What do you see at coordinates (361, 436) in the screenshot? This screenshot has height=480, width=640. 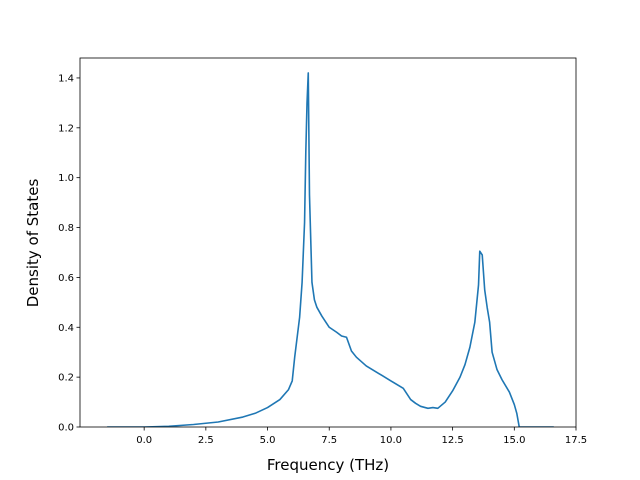 I see `x-axis-ticks: 0.0 2.5 5.0 7.5 10.0 12.5 15.0 17.5` at bounding box center [361, 436].